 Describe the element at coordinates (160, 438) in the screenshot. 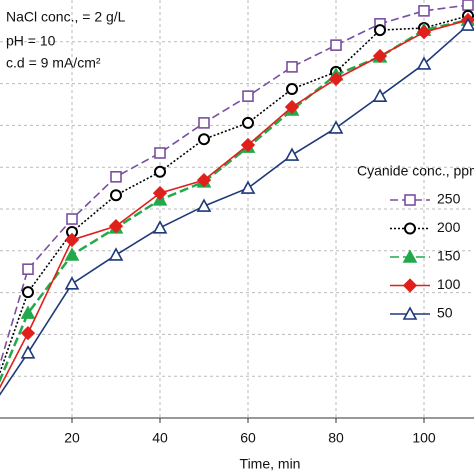

I see `x-tick-label: 40` at that location.